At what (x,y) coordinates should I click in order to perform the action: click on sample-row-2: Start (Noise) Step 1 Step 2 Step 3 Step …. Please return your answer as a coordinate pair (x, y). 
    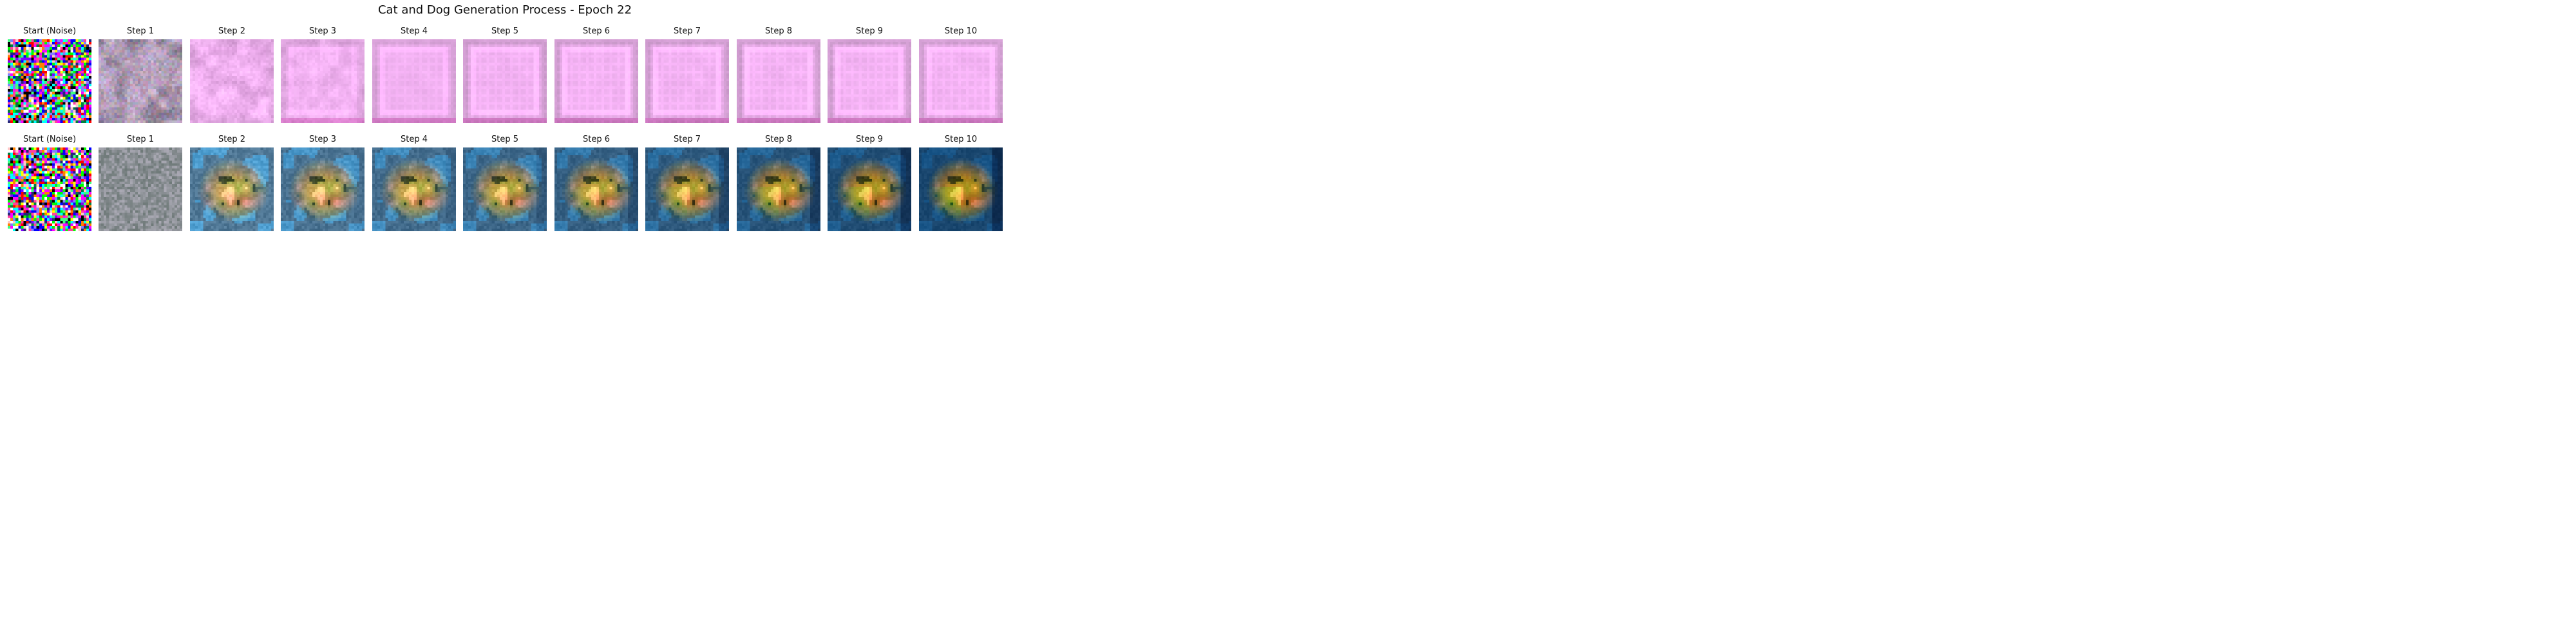
    Looking at the image, I should click on (505, 185).